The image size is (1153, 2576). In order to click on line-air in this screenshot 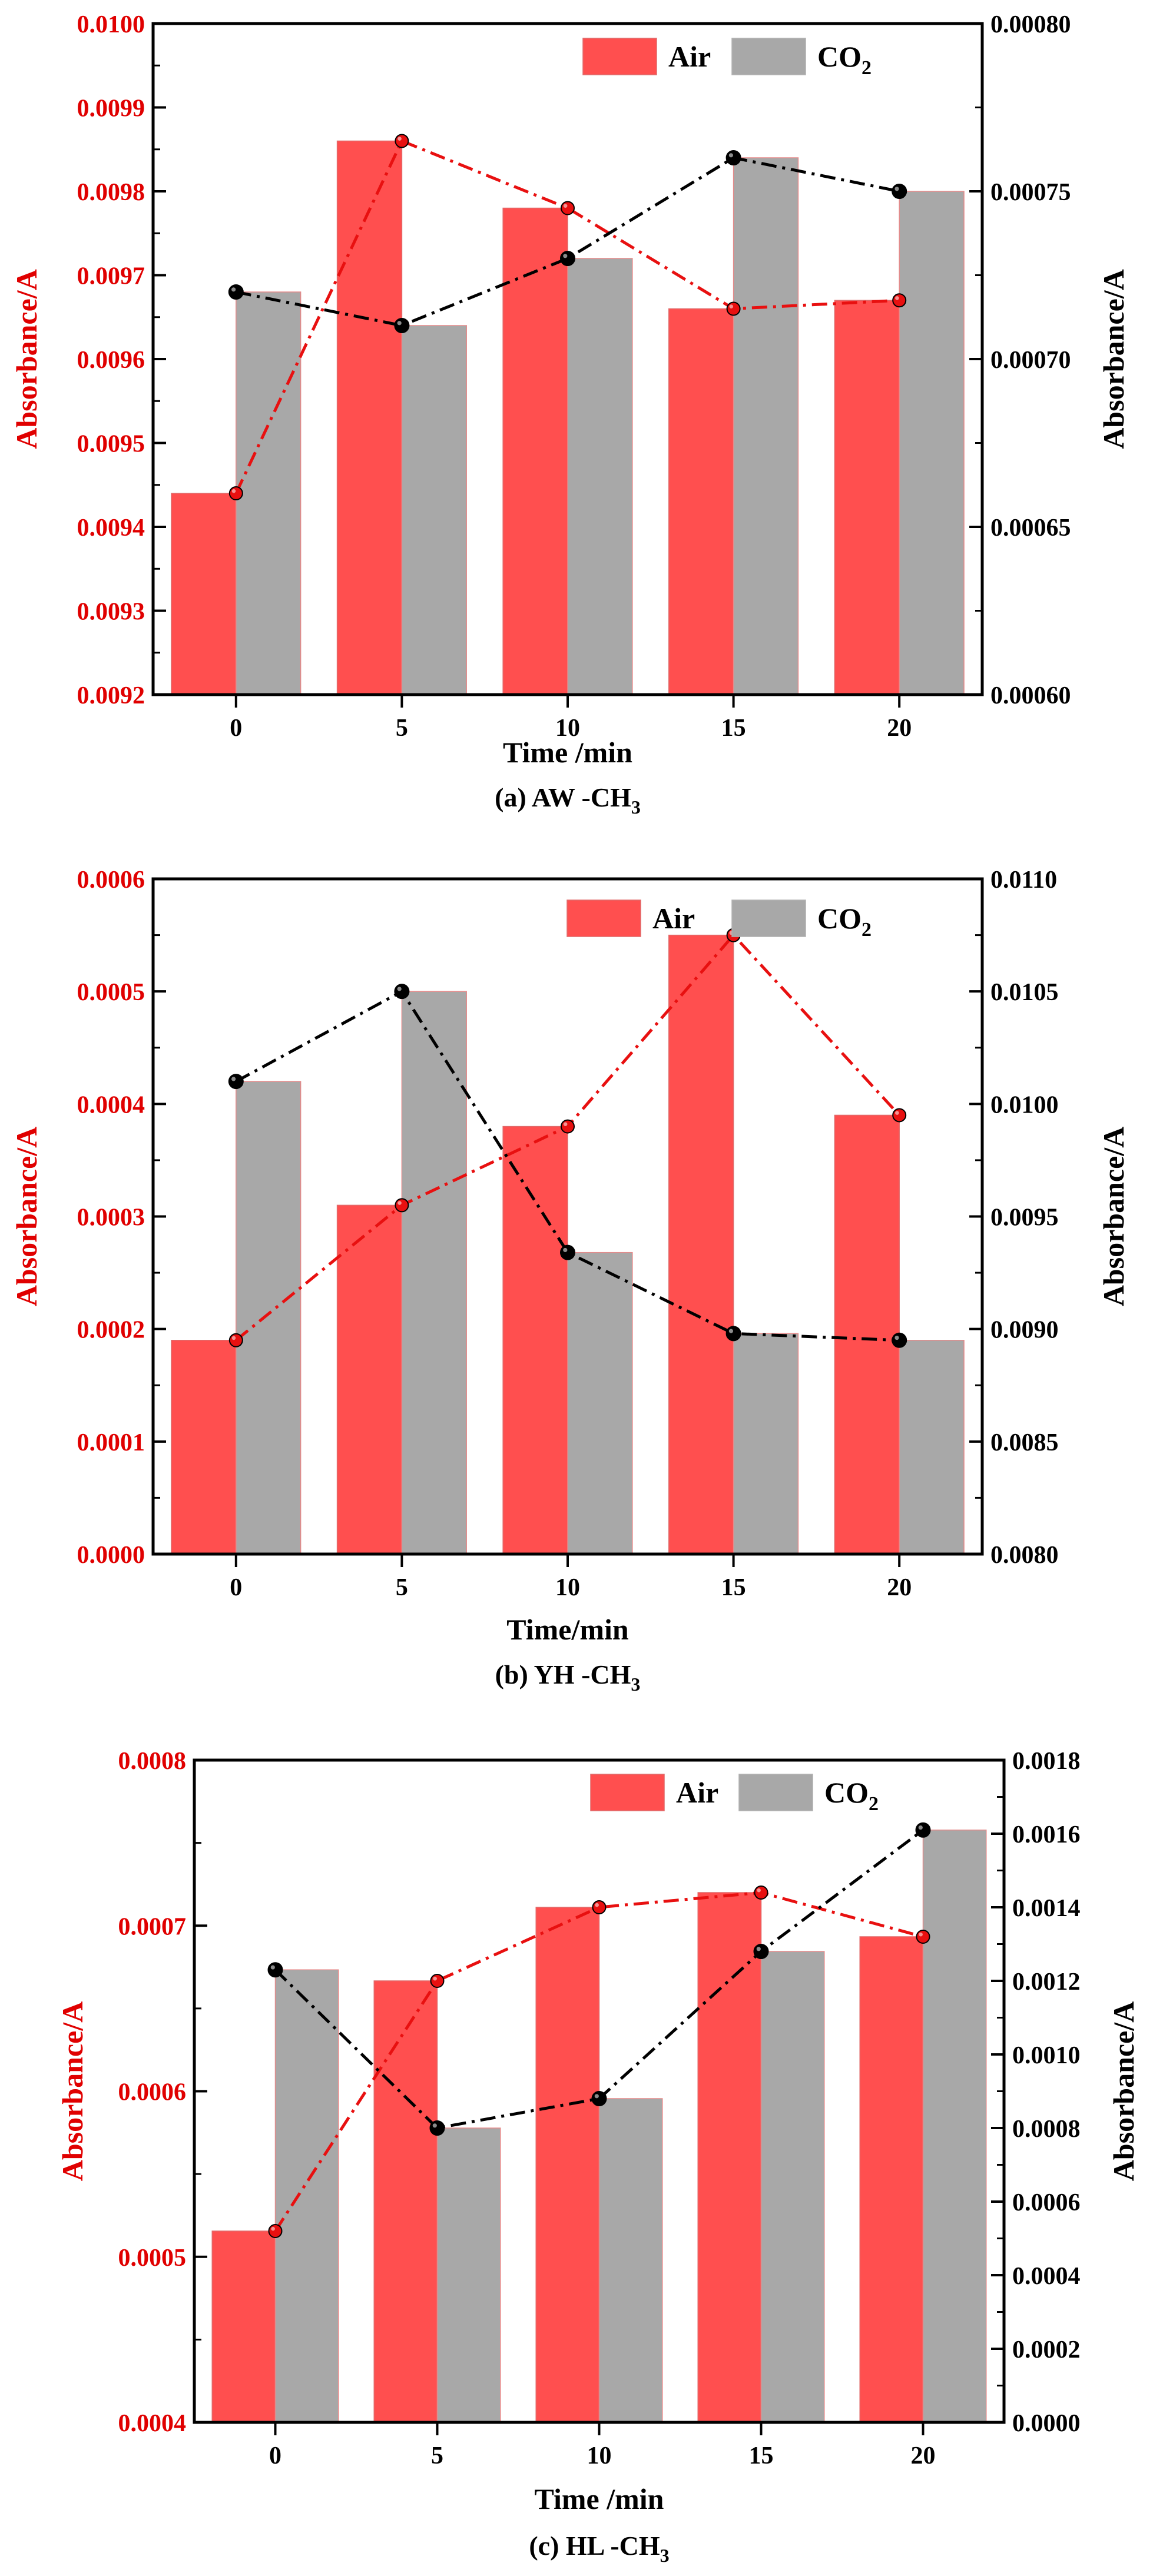, I will do `click(567, 316)`.